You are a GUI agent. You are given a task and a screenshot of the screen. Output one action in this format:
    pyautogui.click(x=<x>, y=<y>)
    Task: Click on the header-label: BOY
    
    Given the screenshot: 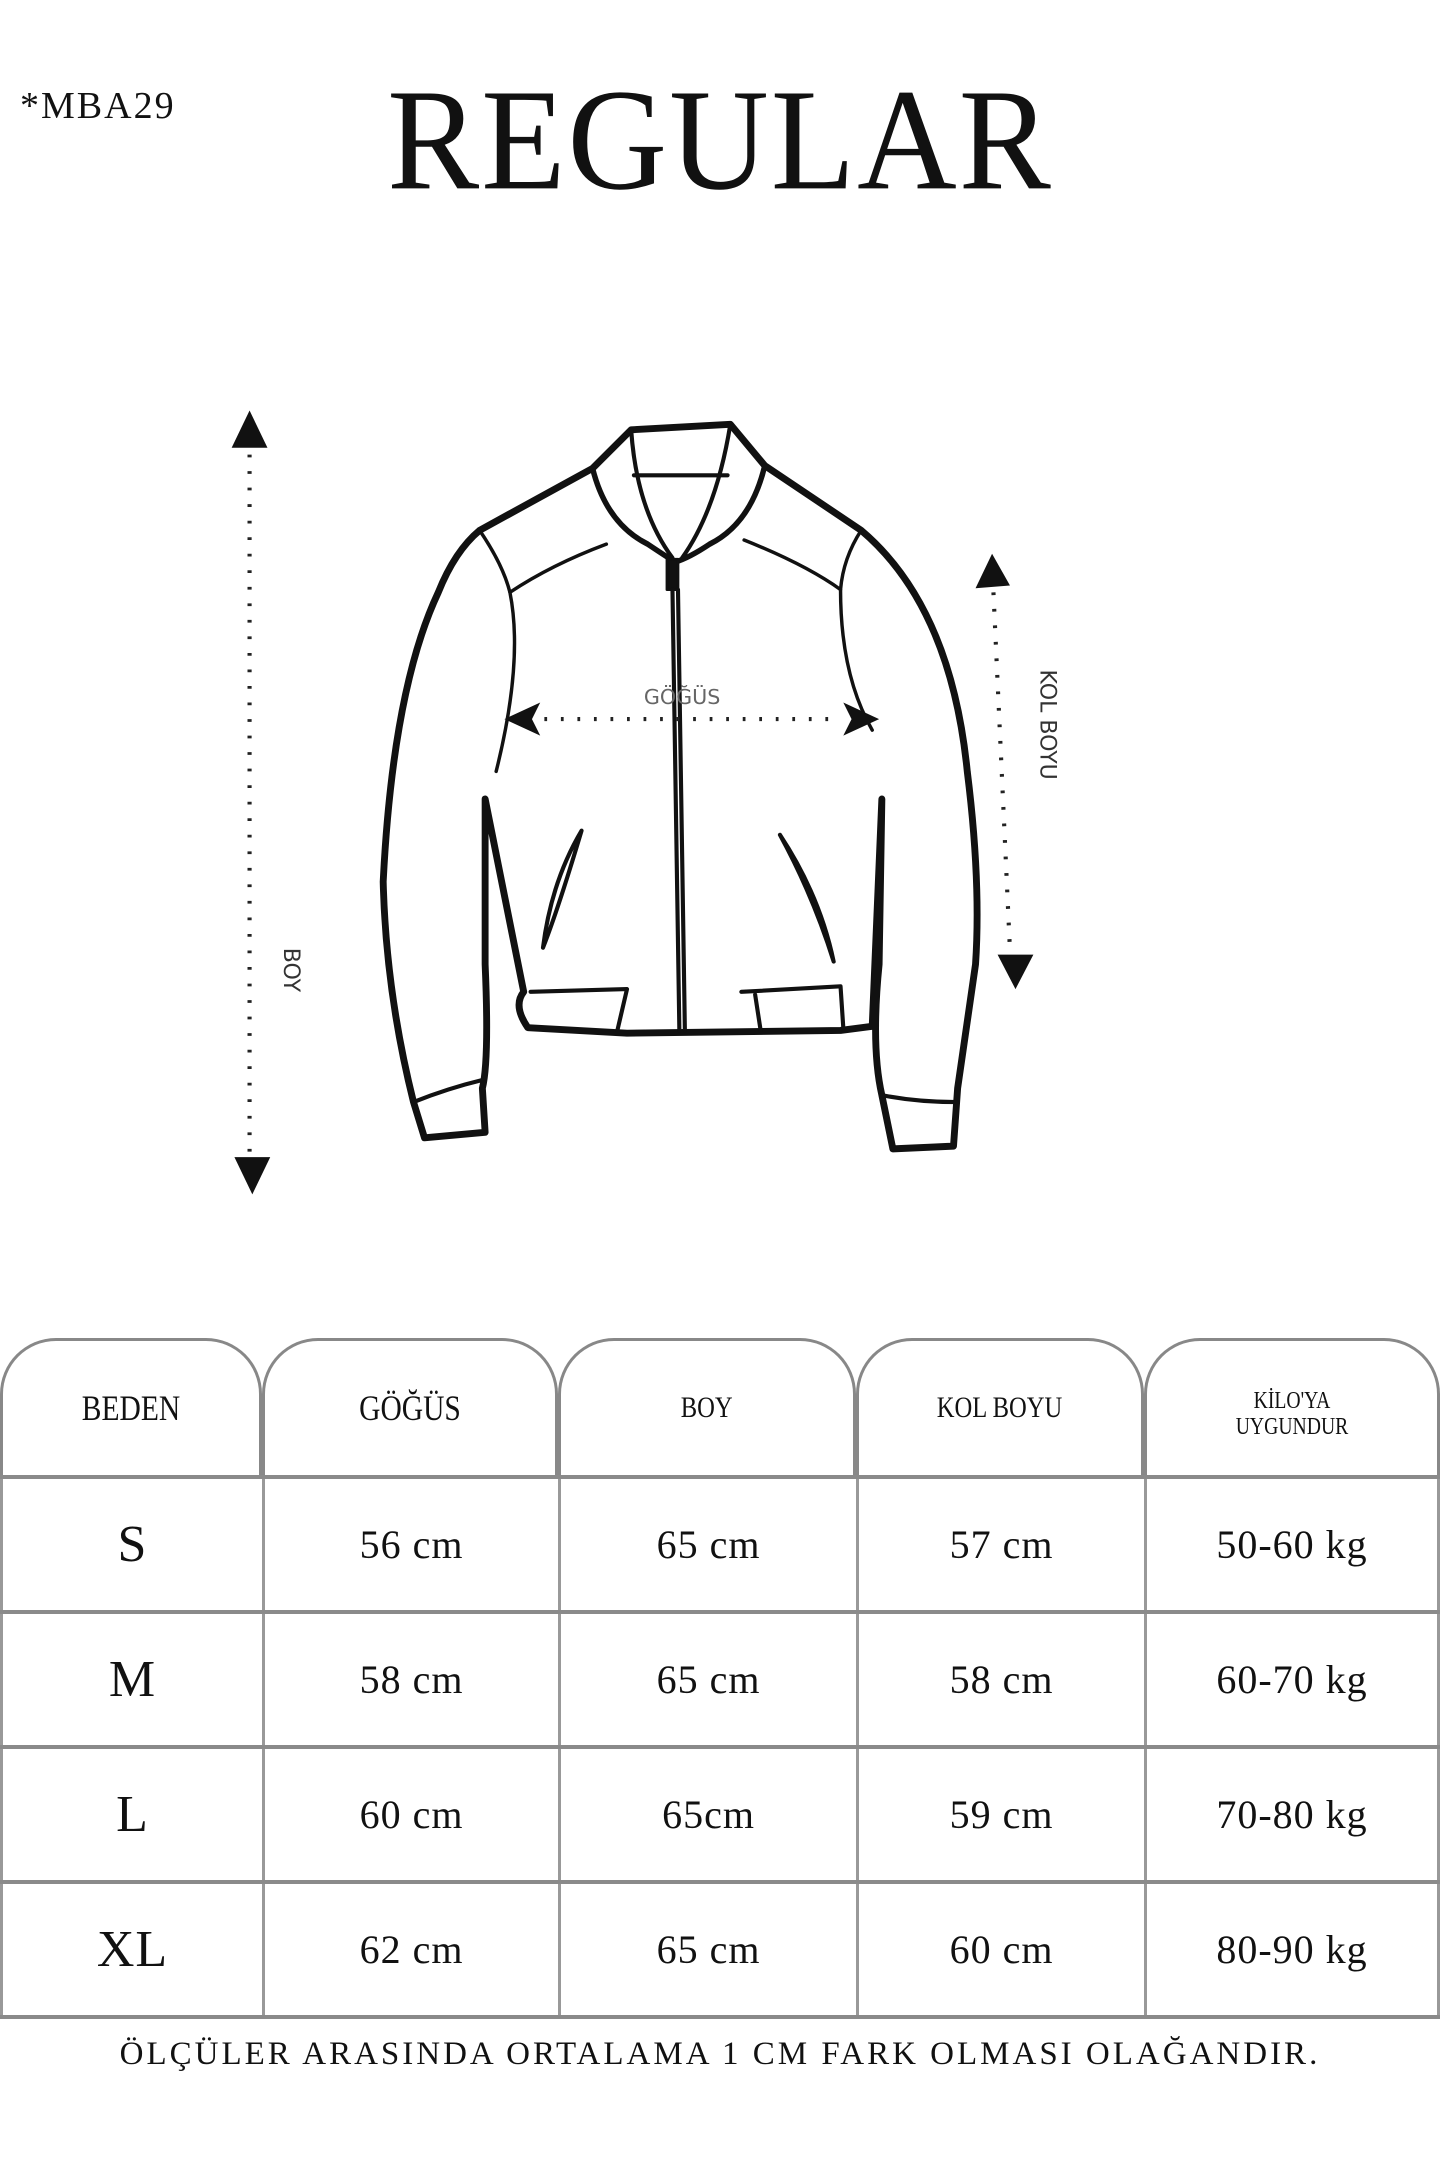 What is the action you would take?
    pyautogui.click(x=707, y=1407)
    